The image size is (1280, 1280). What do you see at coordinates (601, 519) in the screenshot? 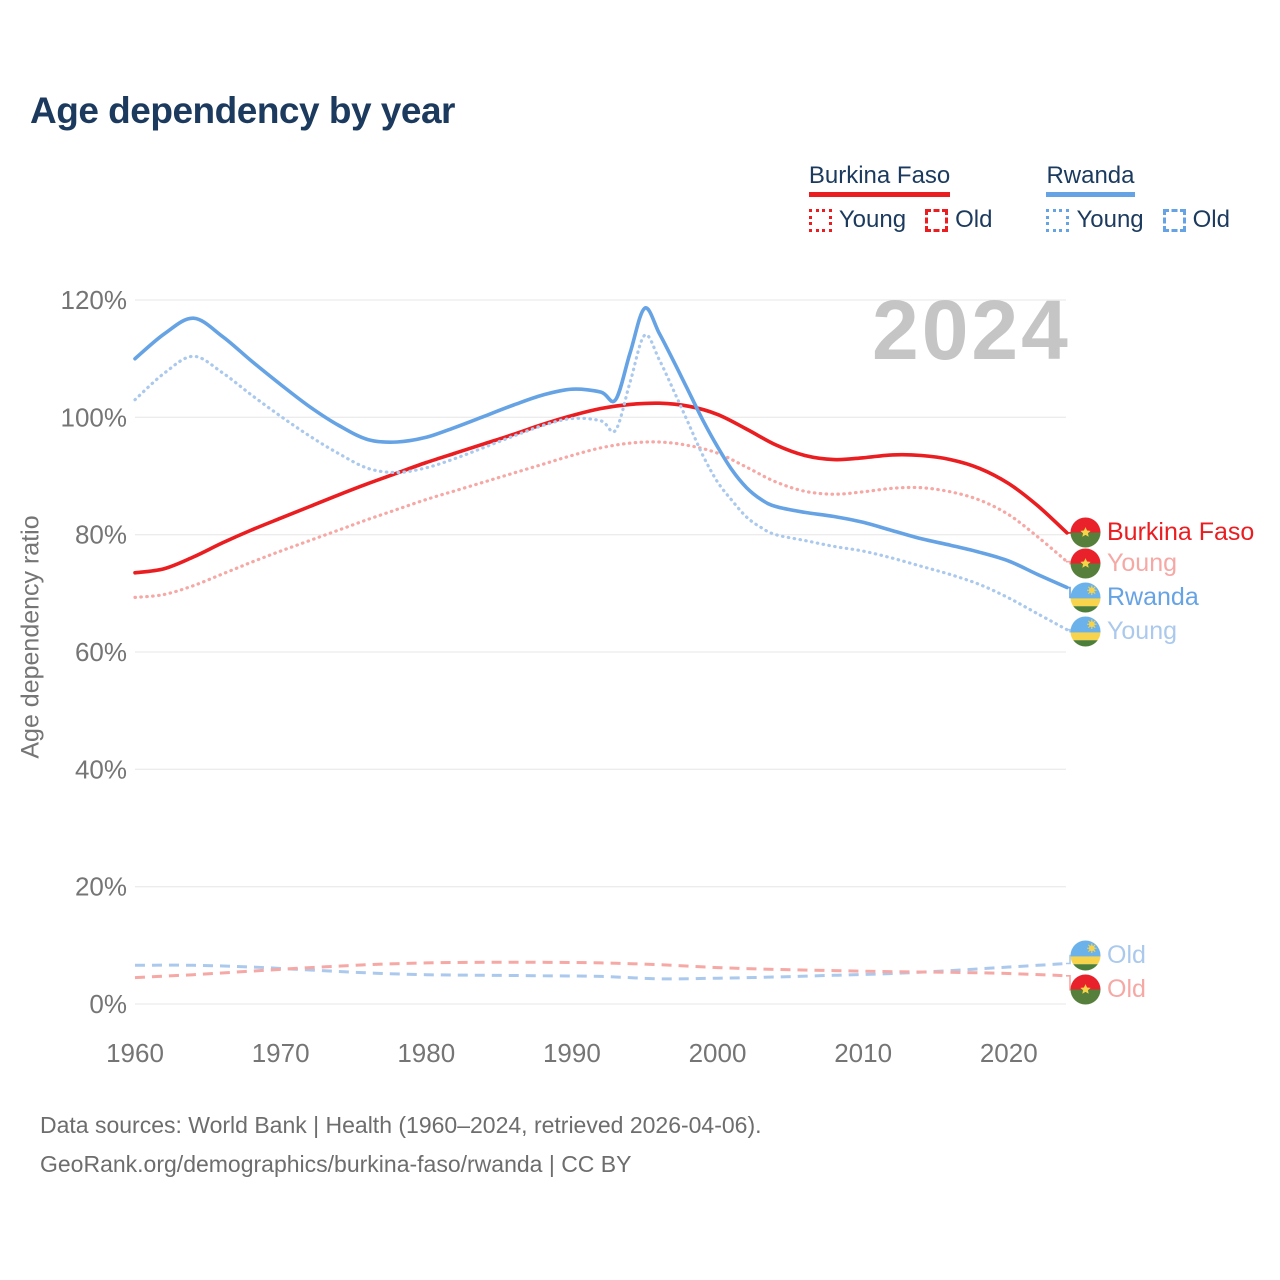
I see `series-line-bf_young` at bounding box center [601, 519].